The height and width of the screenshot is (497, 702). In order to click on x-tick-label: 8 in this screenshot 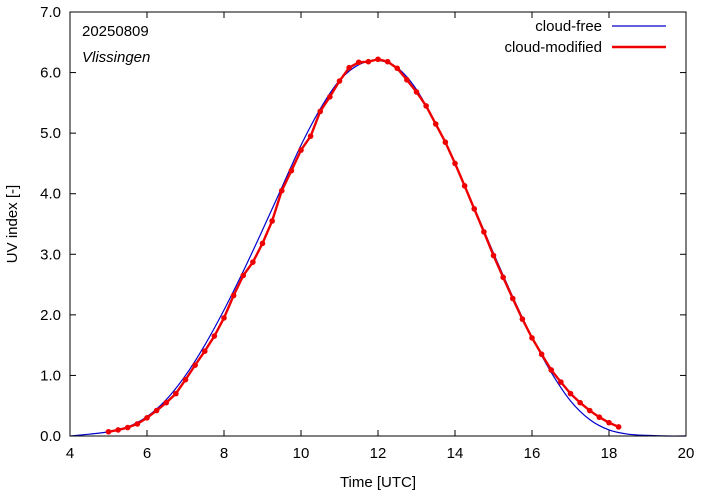, I will do `click(224, 453)`.